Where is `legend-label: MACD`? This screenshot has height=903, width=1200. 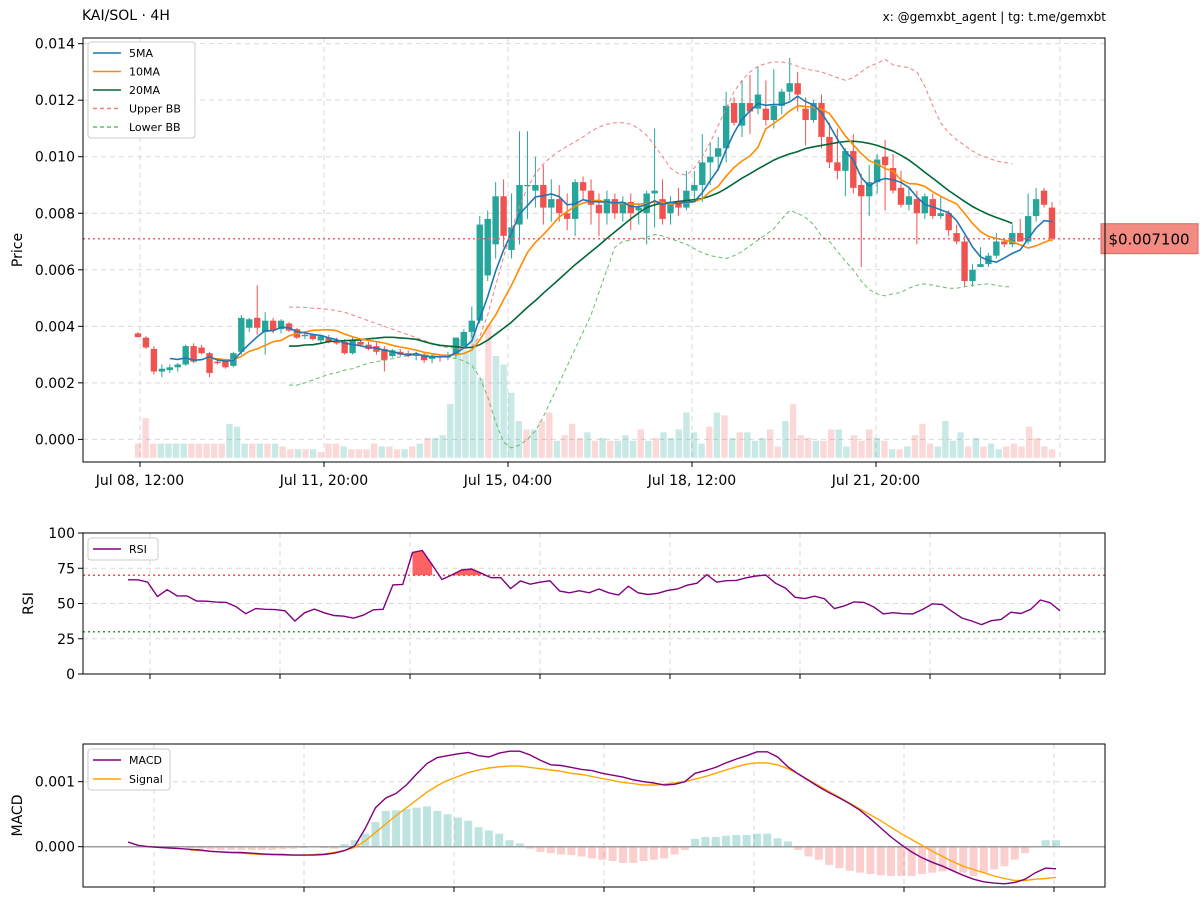
legend-label: MACD is located at coordinates (145, 760).